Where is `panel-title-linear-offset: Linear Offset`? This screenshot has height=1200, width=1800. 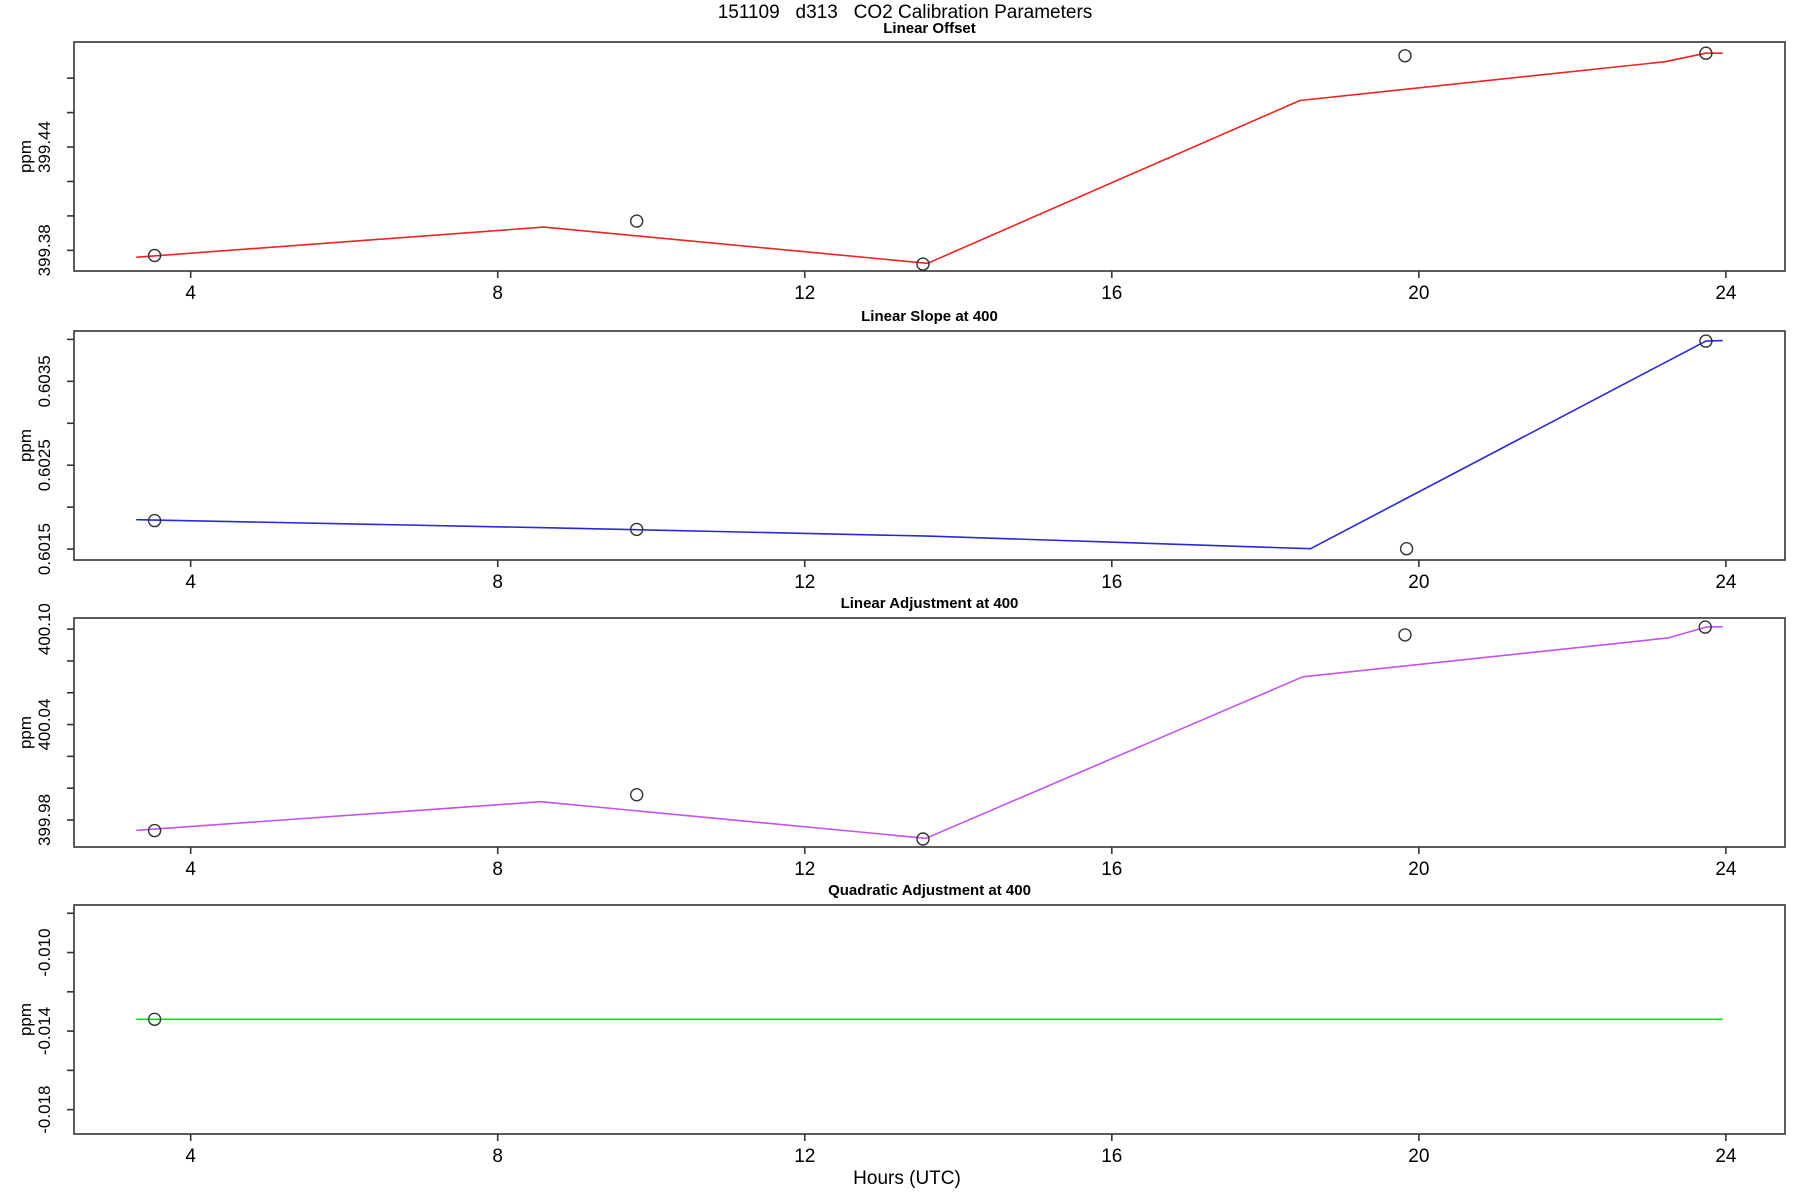 panel-title-linear-offset: Linear Offset is located at coordinates (929, 28).